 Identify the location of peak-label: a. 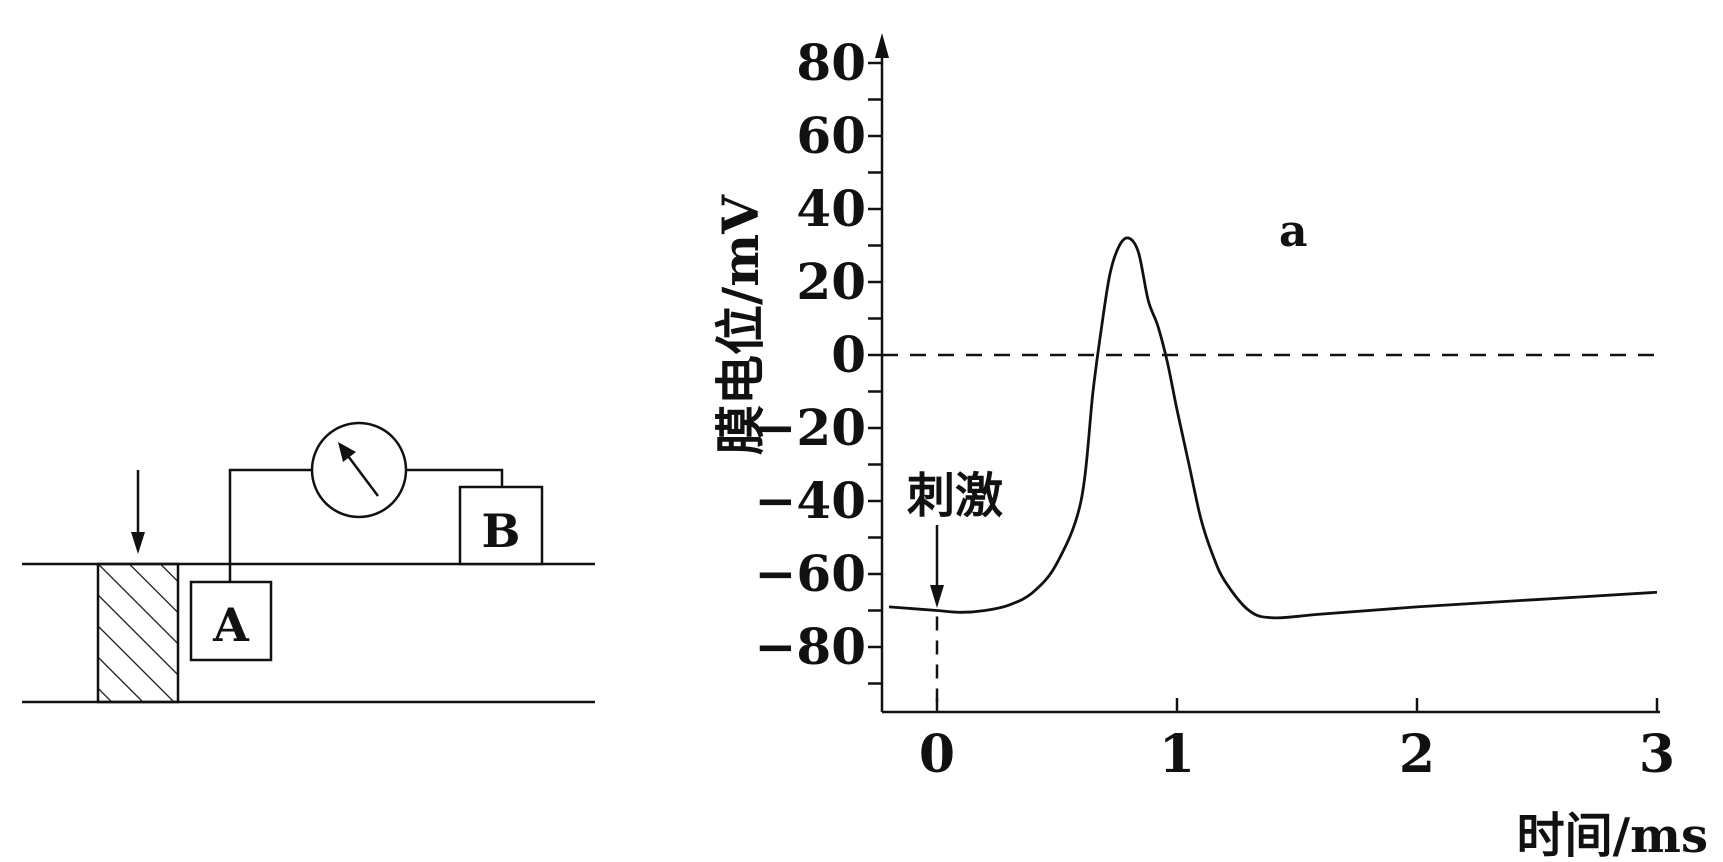
(1293, 231).